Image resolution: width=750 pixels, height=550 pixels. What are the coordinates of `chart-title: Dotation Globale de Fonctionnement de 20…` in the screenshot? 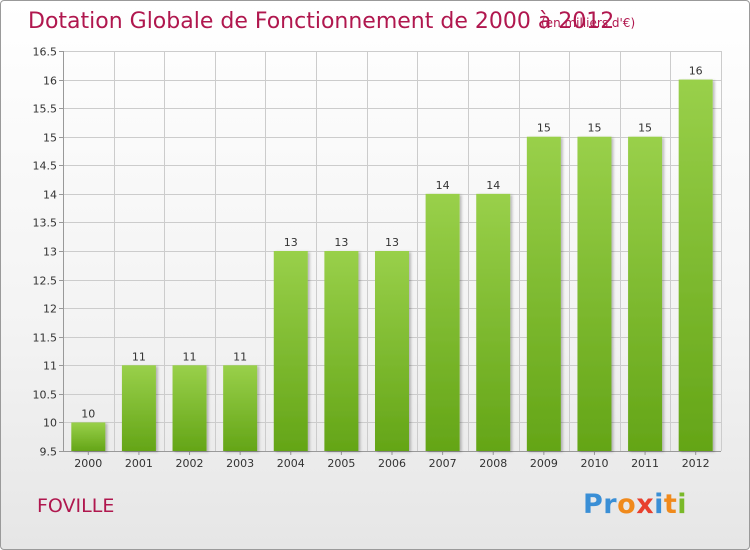 It's located at (321, 21).